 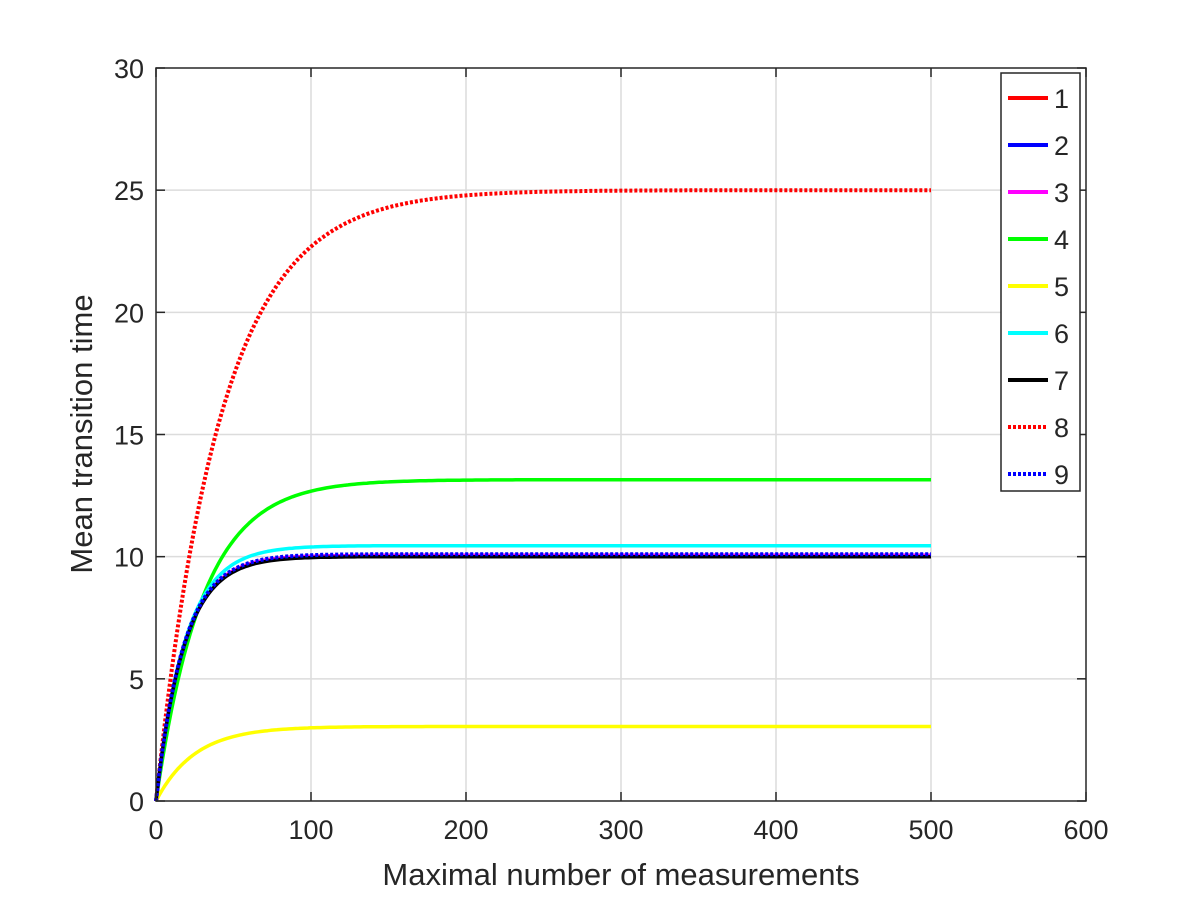 I want to click on y-tick-label: 25, so click(x=129, y=191).